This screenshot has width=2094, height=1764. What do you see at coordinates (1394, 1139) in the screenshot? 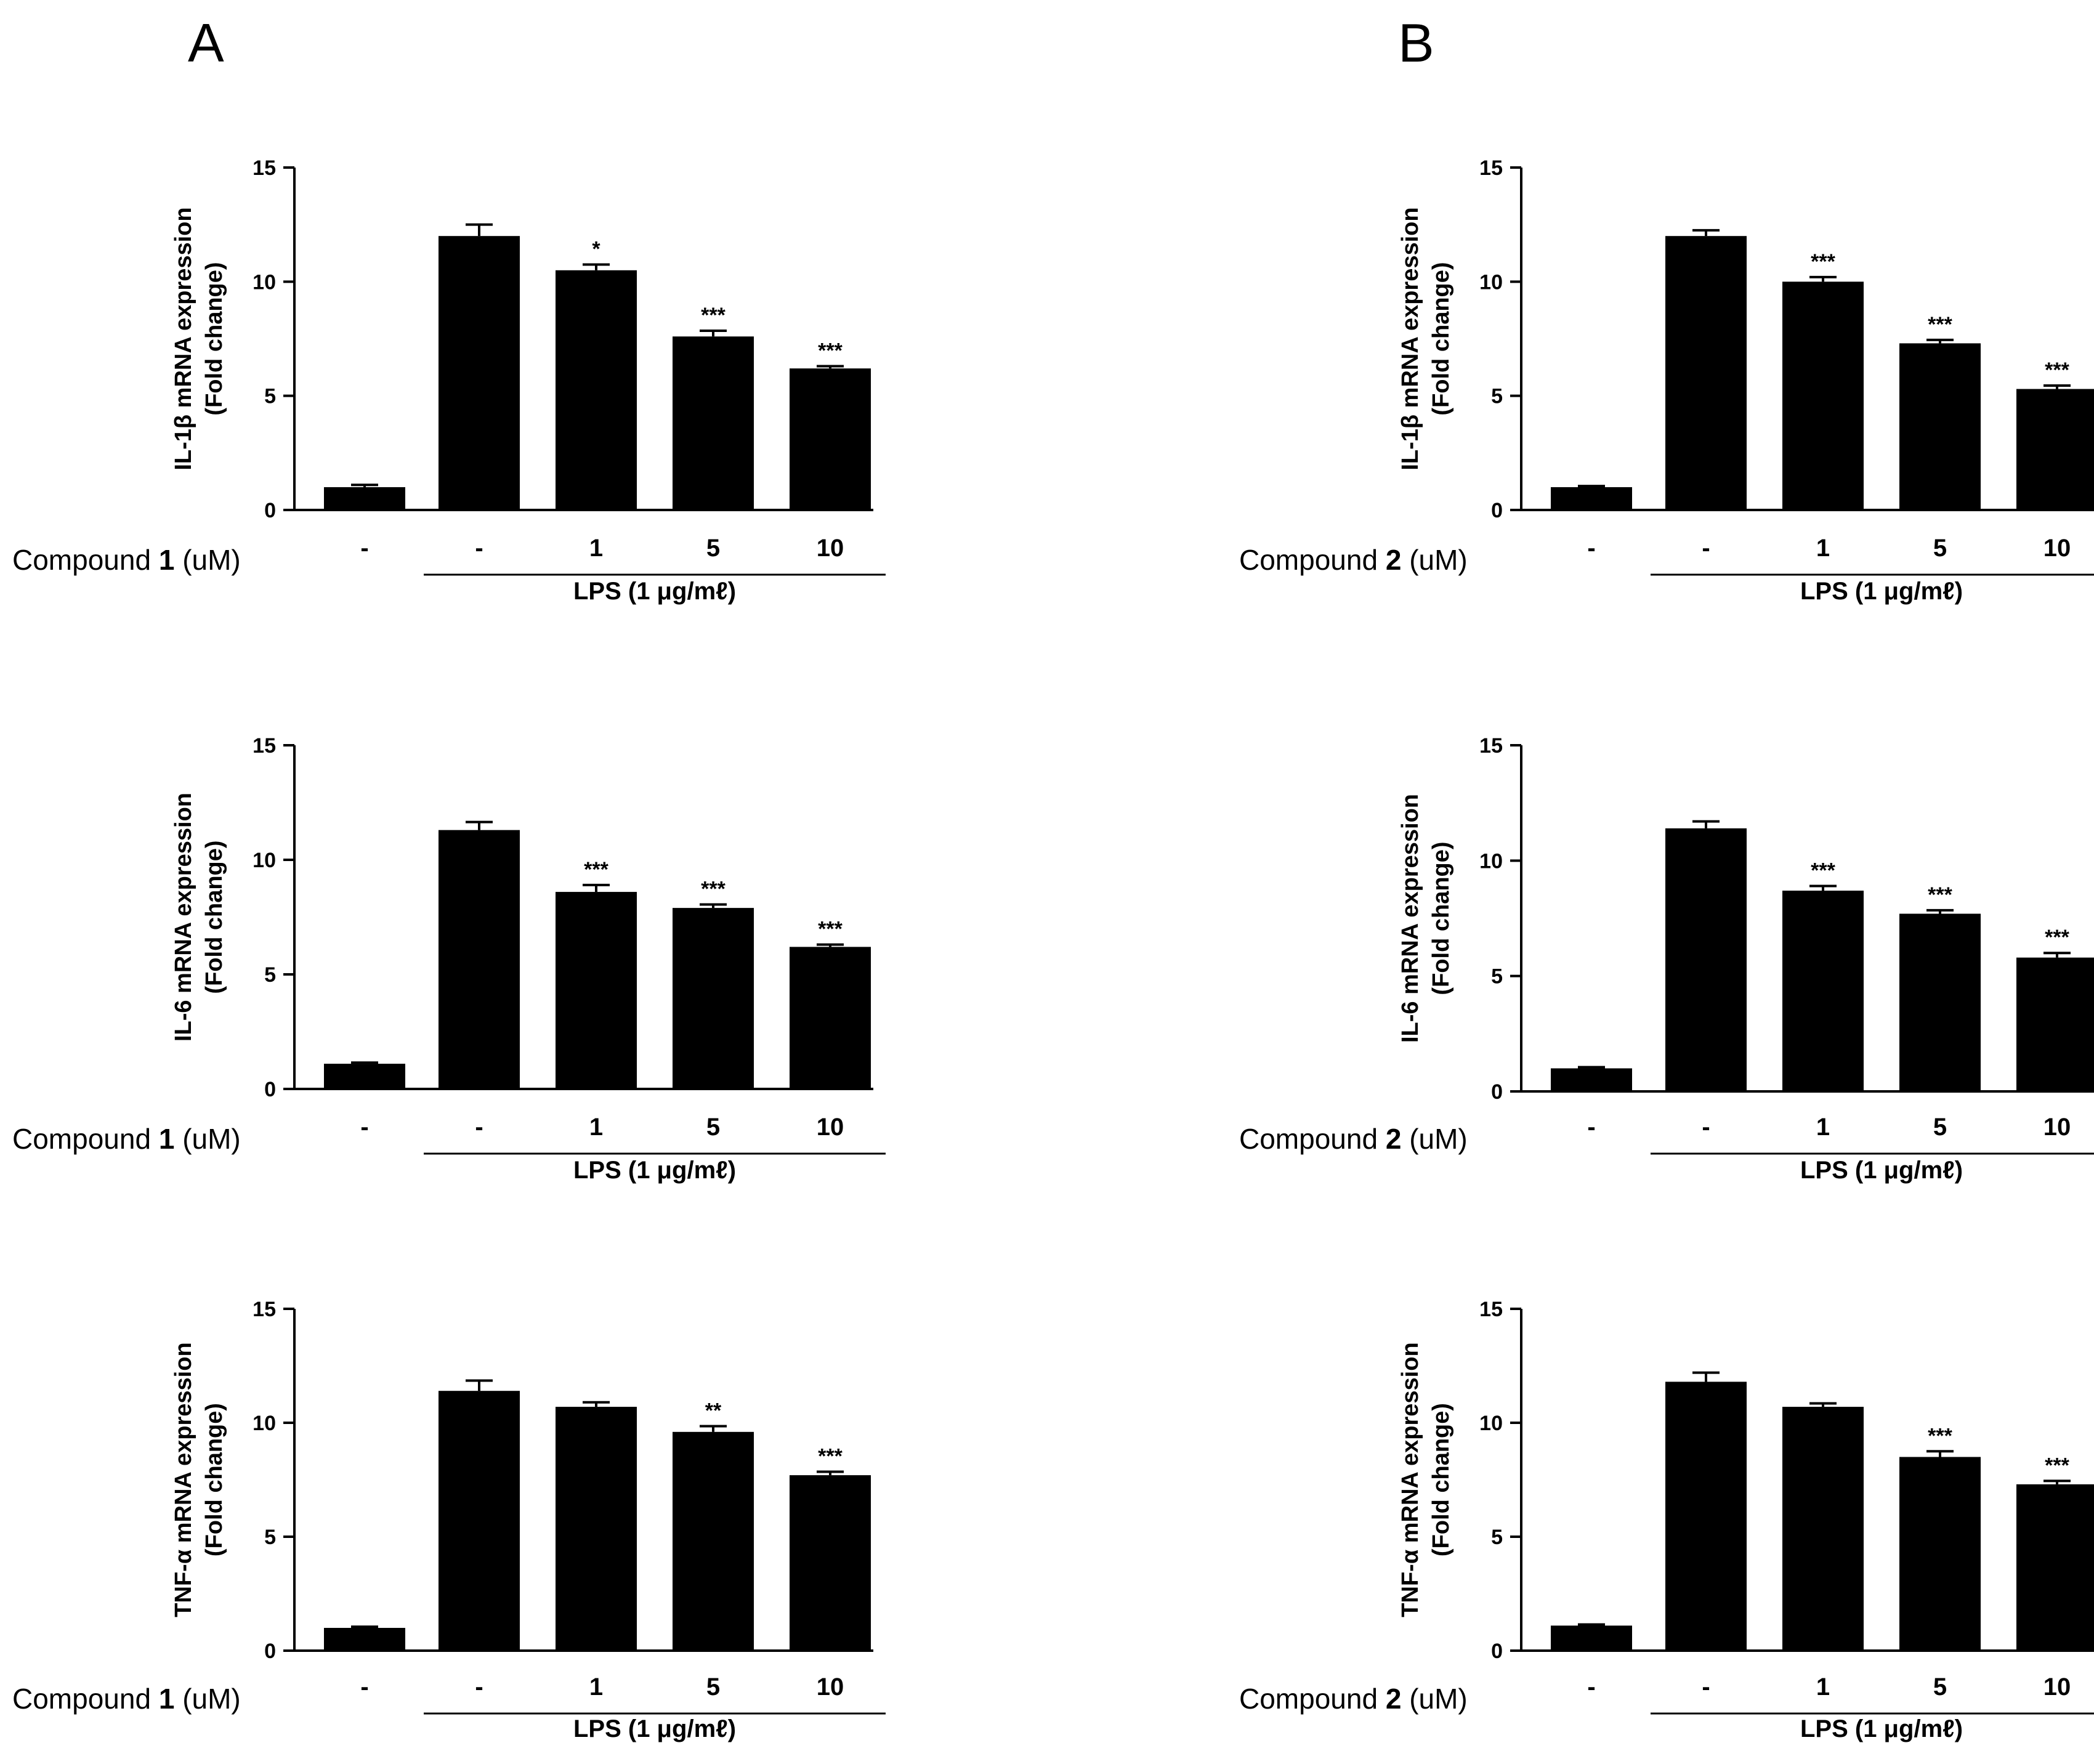
I see `compound-number: 2` at bounding box center [1394, 1139].